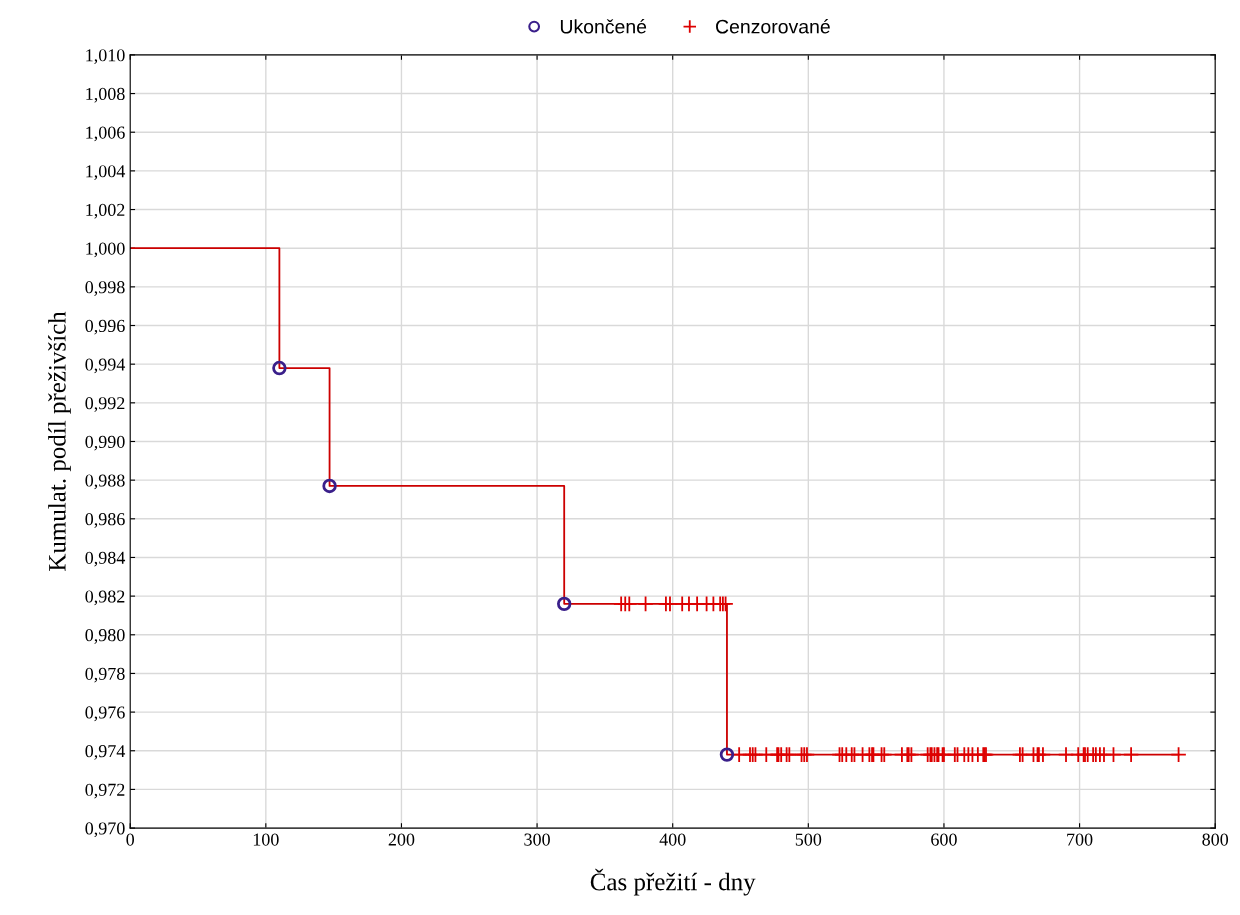 The height and width of the screenshot is (915, 1240). What do you see at coordinates (944, 839) in the screenshot?
I see `x-tick-label: 600` at bounding box center [944, 839].